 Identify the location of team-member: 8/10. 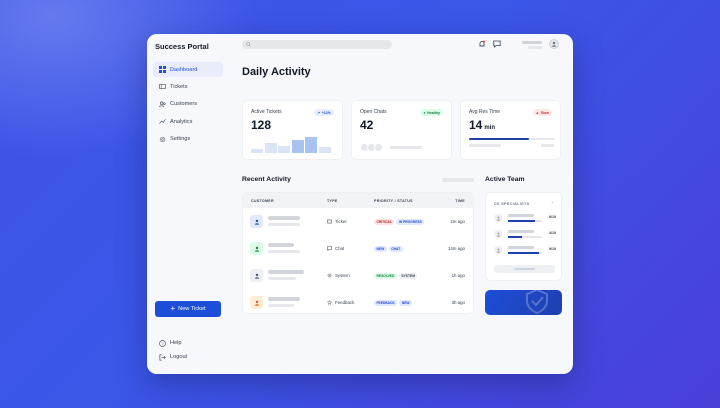
(525, 219).